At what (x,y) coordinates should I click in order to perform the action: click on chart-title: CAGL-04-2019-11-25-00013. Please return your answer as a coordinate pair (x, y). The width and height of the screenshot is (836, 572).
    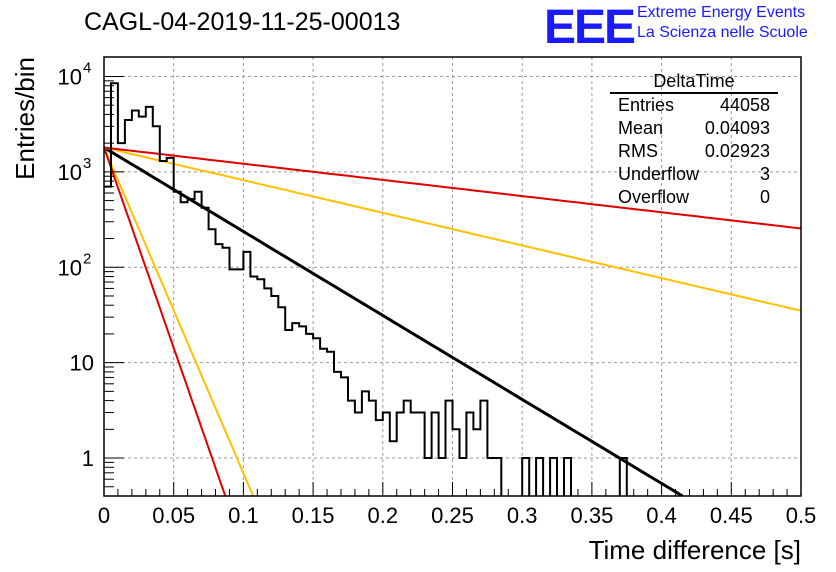
    Looking at the image, I should click on (242, 22).